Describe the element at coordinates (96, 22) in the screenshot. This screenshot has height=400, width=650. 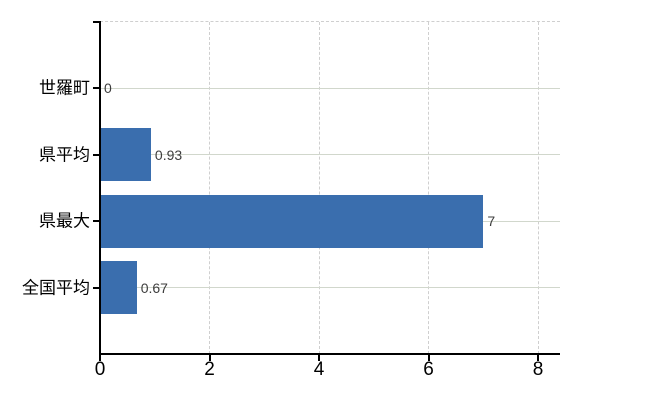
I see `y-axis-end-tick` at that location.